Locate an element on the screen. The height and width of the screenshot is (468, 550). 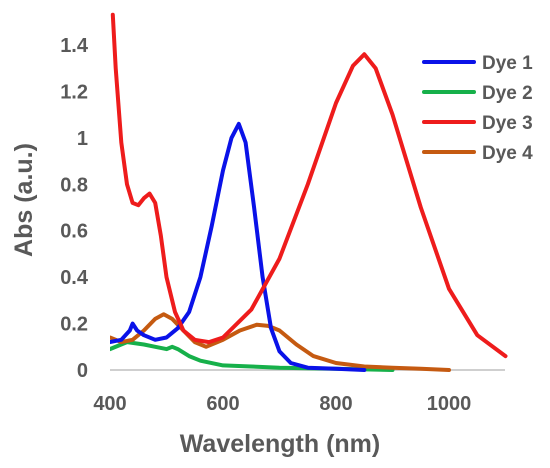
y-tick-label: 0.2 is located at coordinates (74, 325).